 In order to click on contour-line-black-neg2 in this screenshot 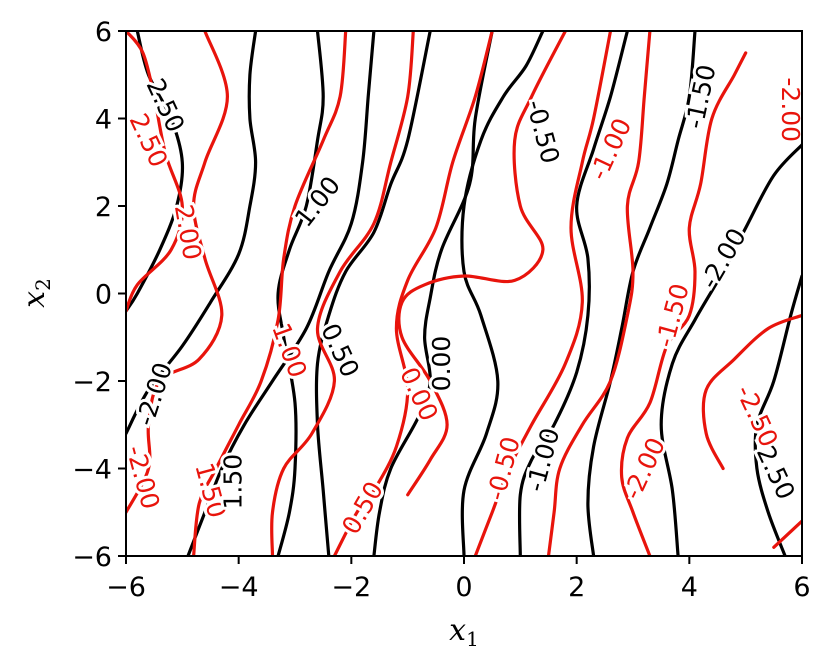, I will do `click(730, 349)`.